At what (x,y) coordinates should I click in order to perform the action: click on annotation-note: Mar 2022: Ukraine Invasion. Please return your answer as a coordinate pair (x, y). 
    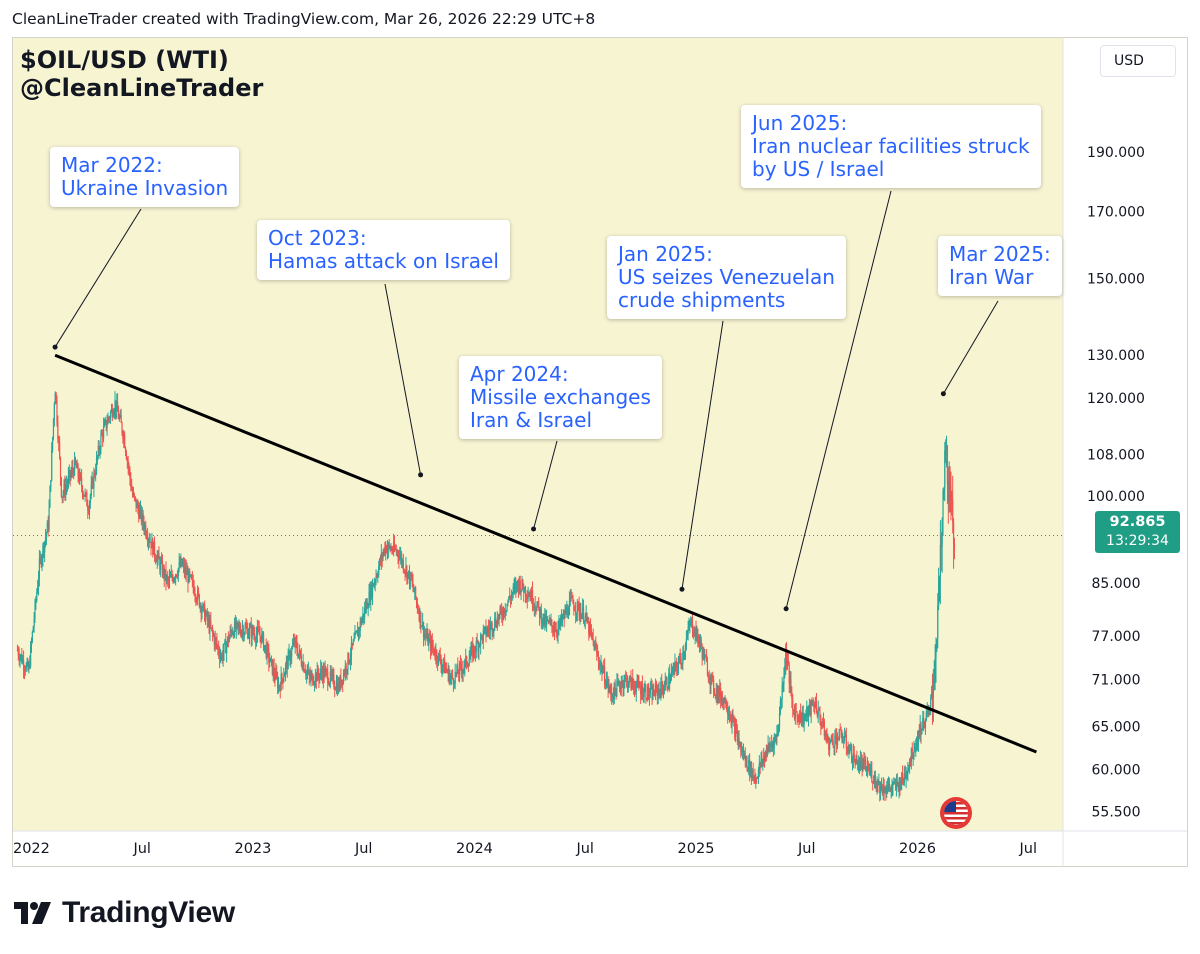
    Looking at the image, I should click on (145, 177).